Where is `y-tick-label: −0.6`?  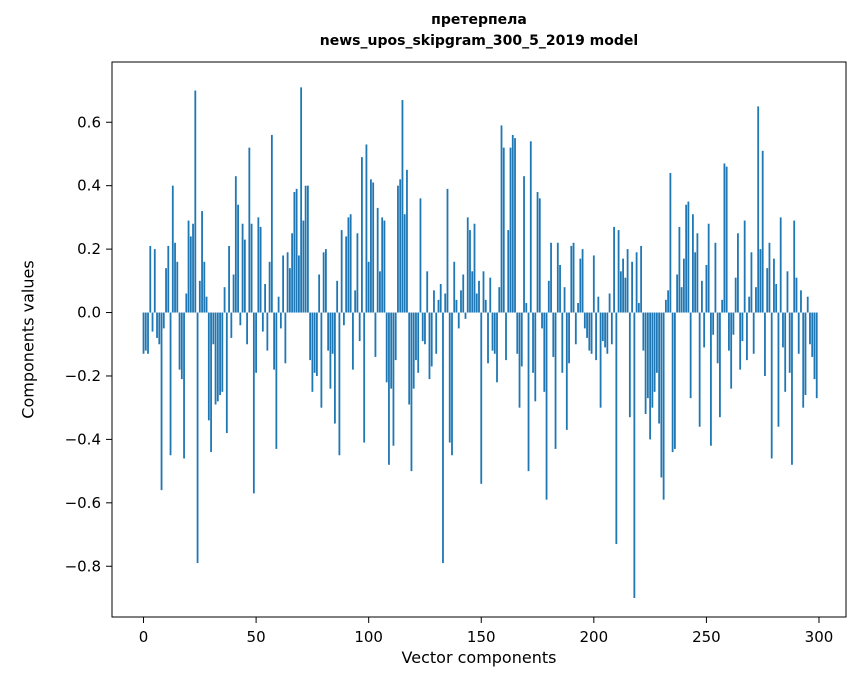
y-tick-label: −0.6 is located at coordinates (83, 503).